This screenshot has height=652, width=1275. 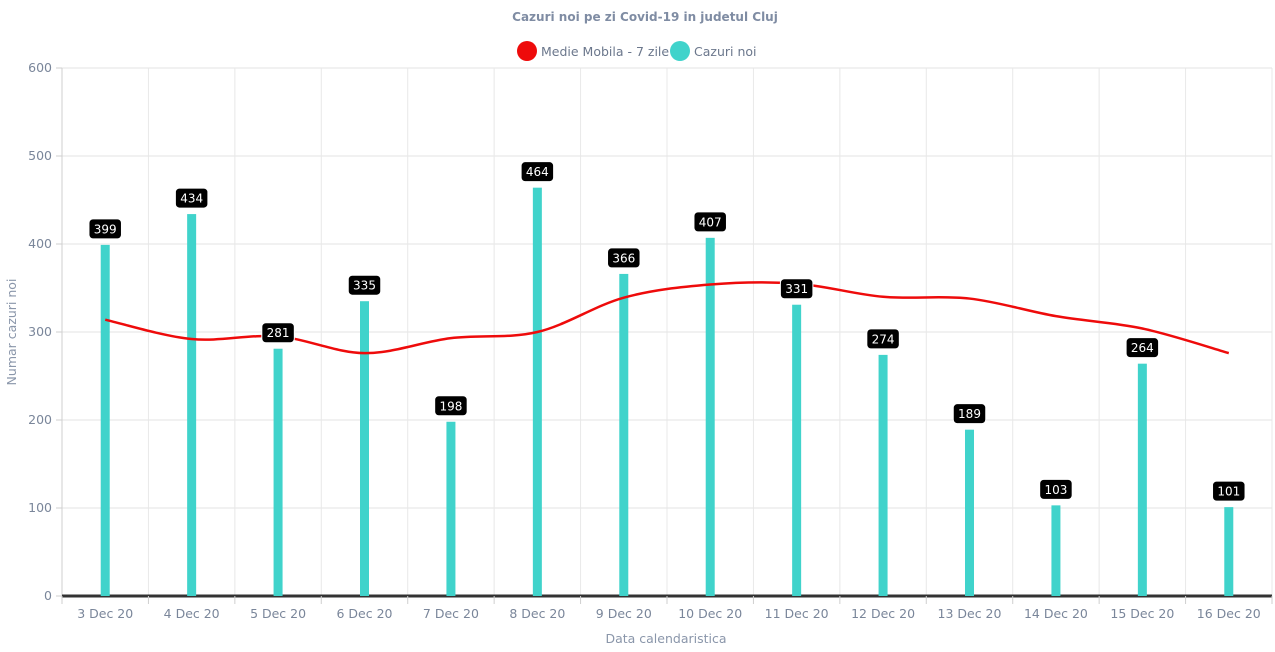 I want to click on data-label: 366, so click(x=624, y=258).